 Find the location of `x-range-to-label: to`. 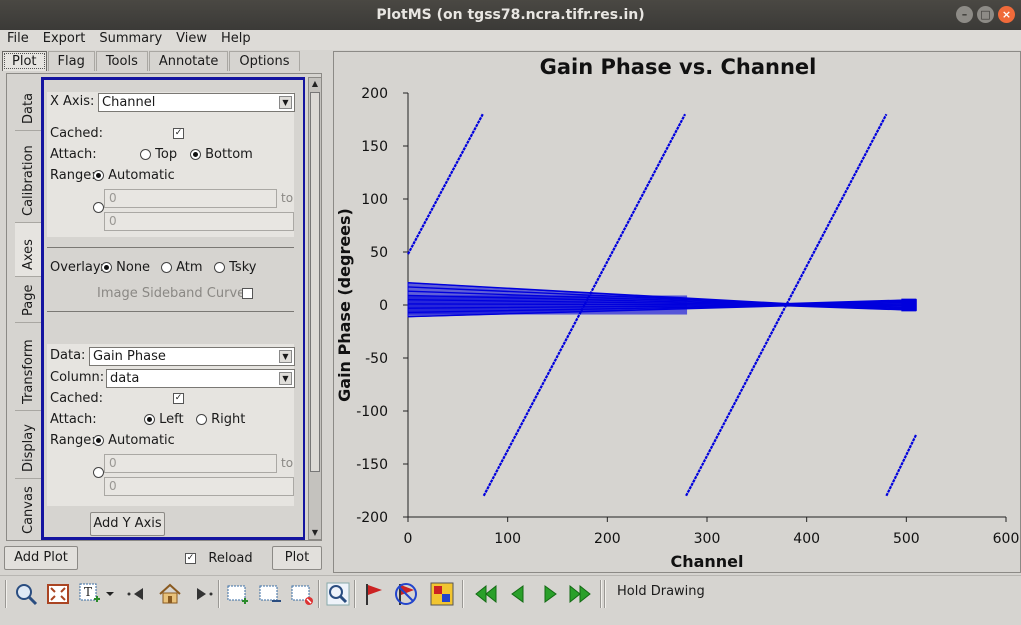

x-range-to-label: to is located at coordinates (287, 198).